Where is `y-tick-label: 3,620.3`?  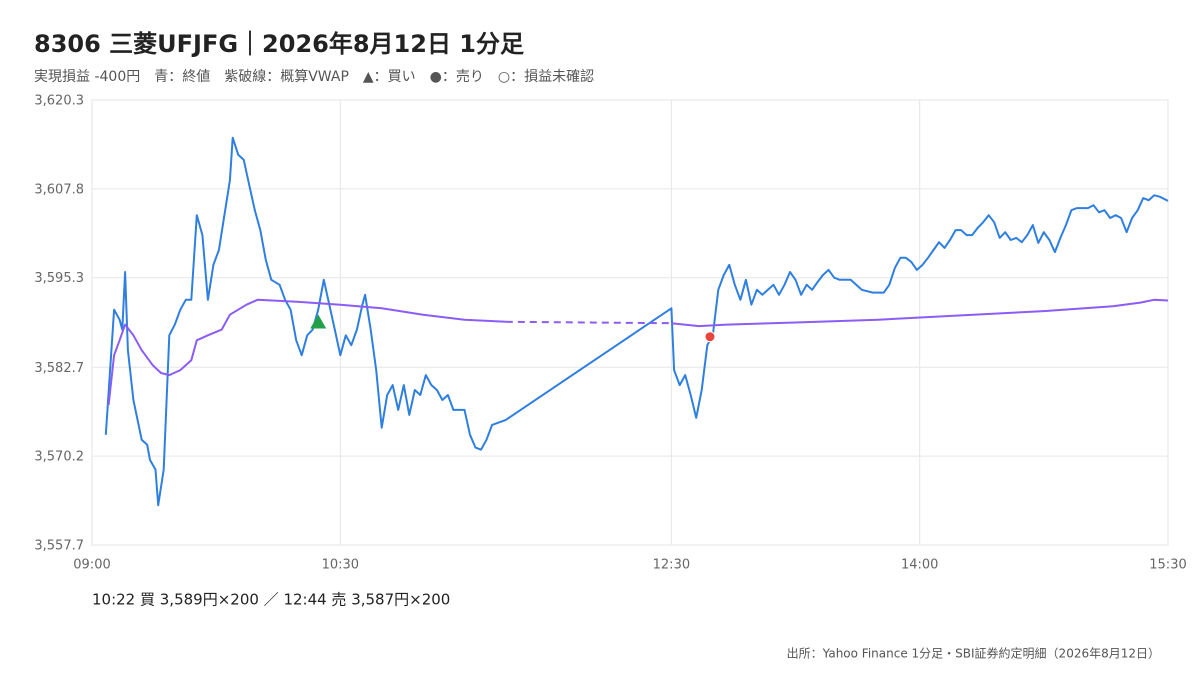 y-tick-label: 3,620.3 is located at coordinates (59, 101).